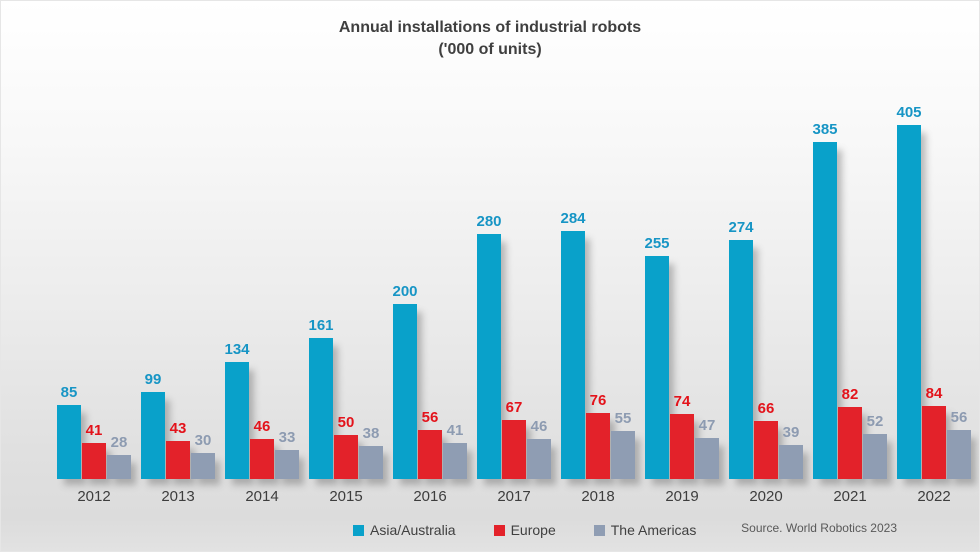 The height and width of the screenshot is (552, 980). I want to click on bar-group-2021: 385 82 52 2021, so click(849, 313).